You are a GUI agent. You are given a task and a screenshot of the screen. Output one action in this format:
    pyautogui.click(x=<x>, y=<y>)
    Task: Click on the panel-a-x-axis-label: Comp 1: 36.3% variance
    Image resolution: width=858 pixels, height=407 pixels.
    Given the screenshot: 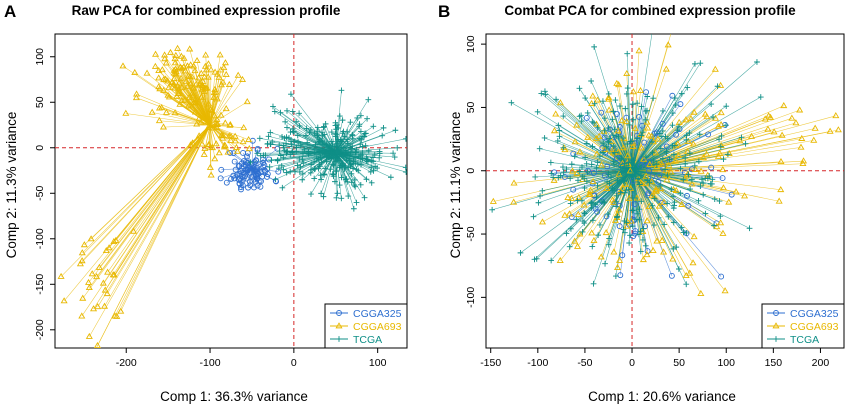 What is the action you would take?
    pyautogui.click(x=234, y=396)
    